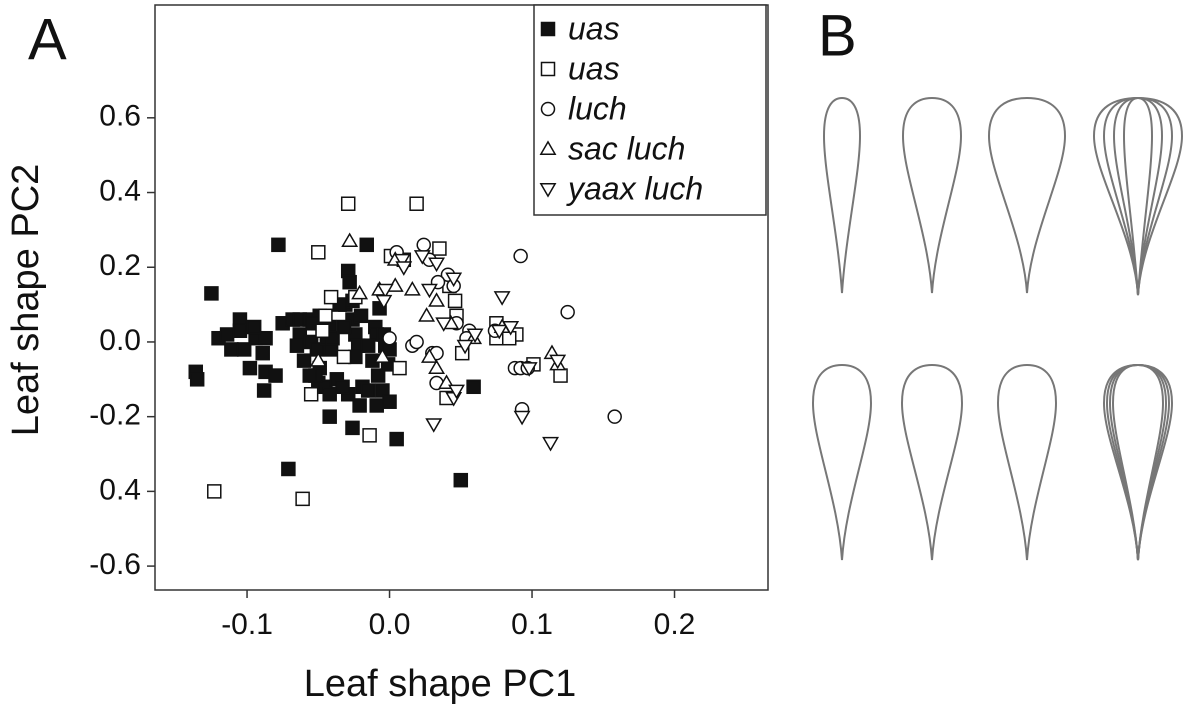 This screenshot has height=706, width=1200. What do you see at coordinates (26, 300) in the screenshot?
I see `y-axis-title: Leaf shape PC2` at bounding box center [26, 300].